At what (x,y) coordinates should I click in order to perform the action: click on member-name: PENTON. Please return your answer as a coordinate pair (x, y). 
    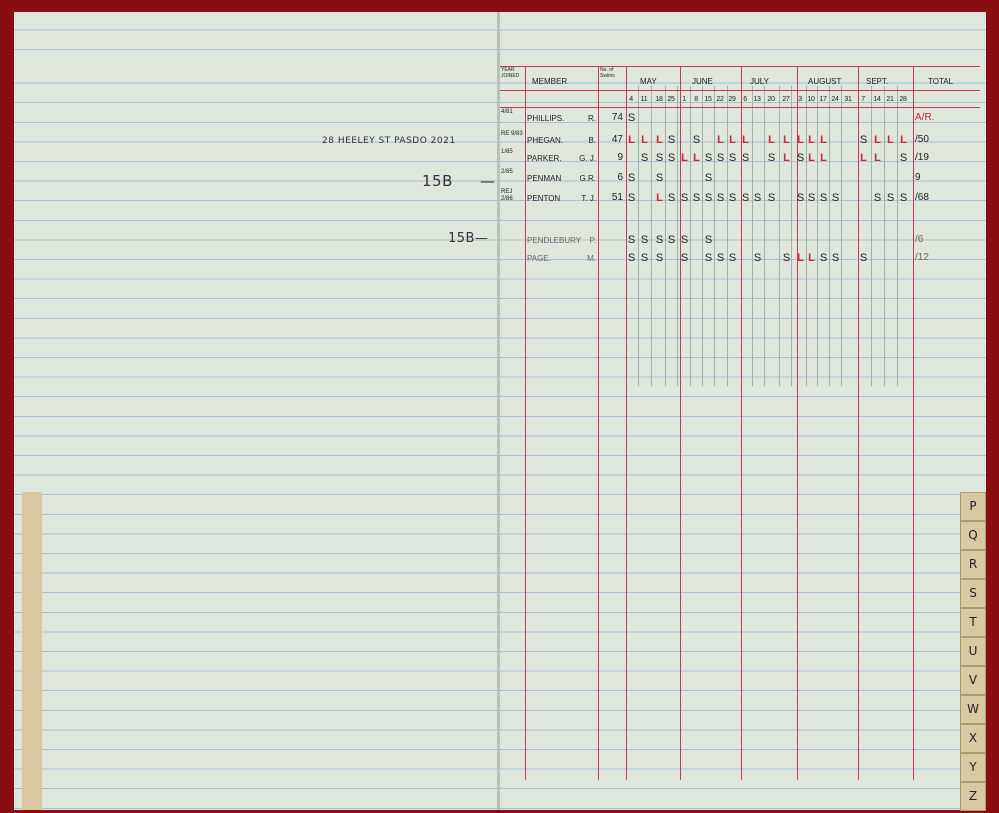
    Looking at the image, I should click on (544, 198).